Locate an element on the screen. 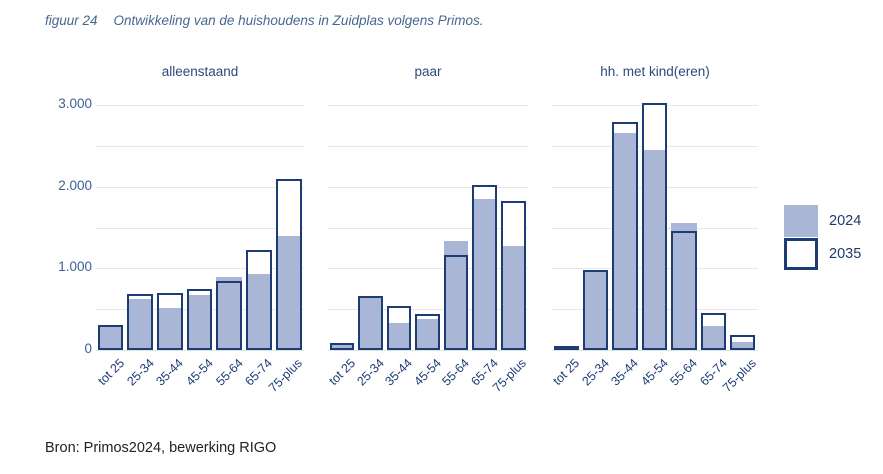  legend-item-2024: 2024 is located at coordinates (822, 220).